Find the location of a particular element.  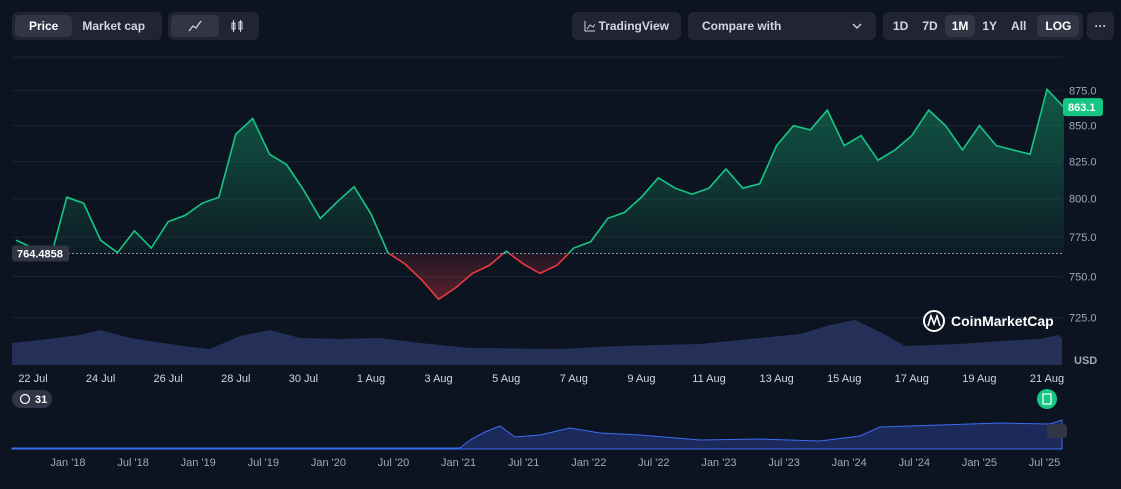

range-button: 7D is located at coordinates (930, 26).